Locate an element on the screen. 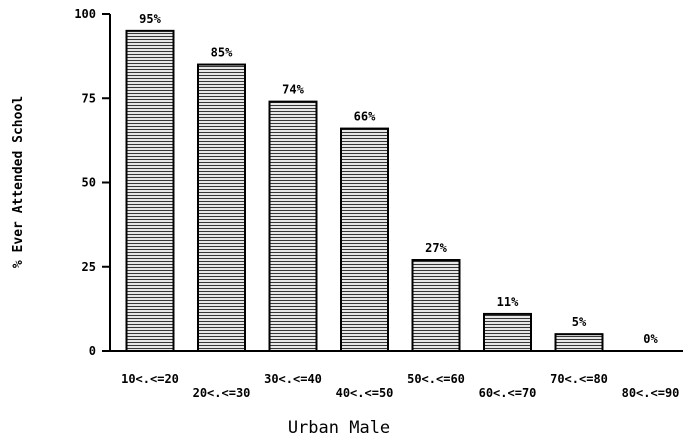 This screenshot has height=445, width=683. x-tick-label: 80<.<=90 is located at coordinates (651, 393).